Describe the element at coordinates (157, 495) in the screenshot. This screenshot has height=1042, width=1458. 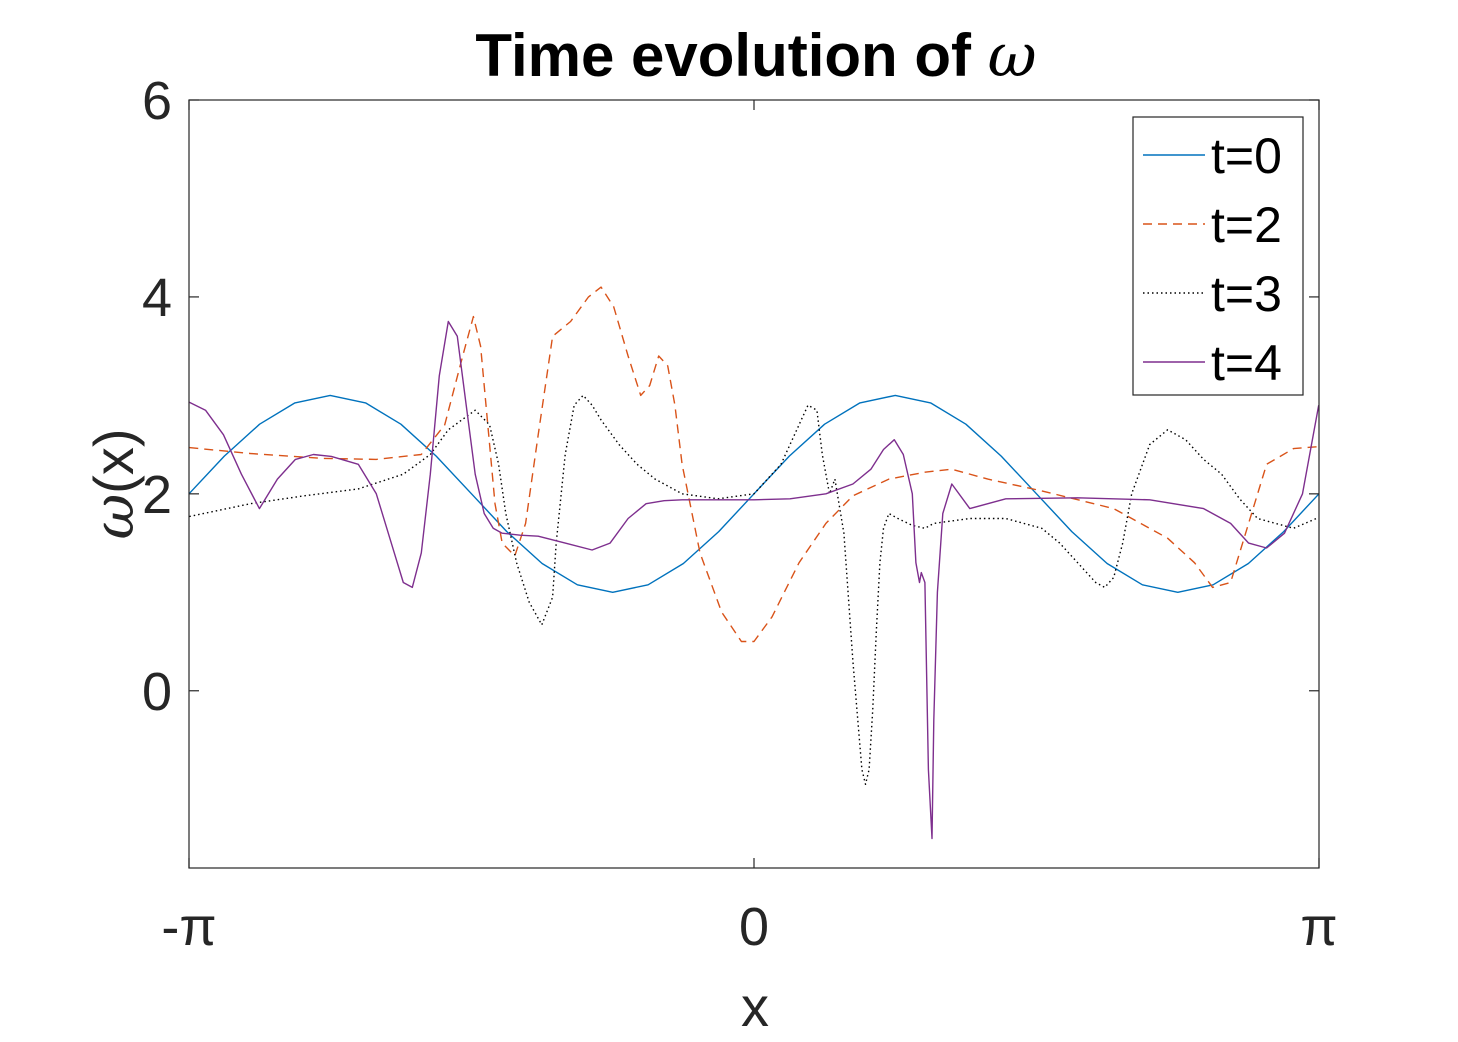
I see `y-tick-label-2: 2` at that location.